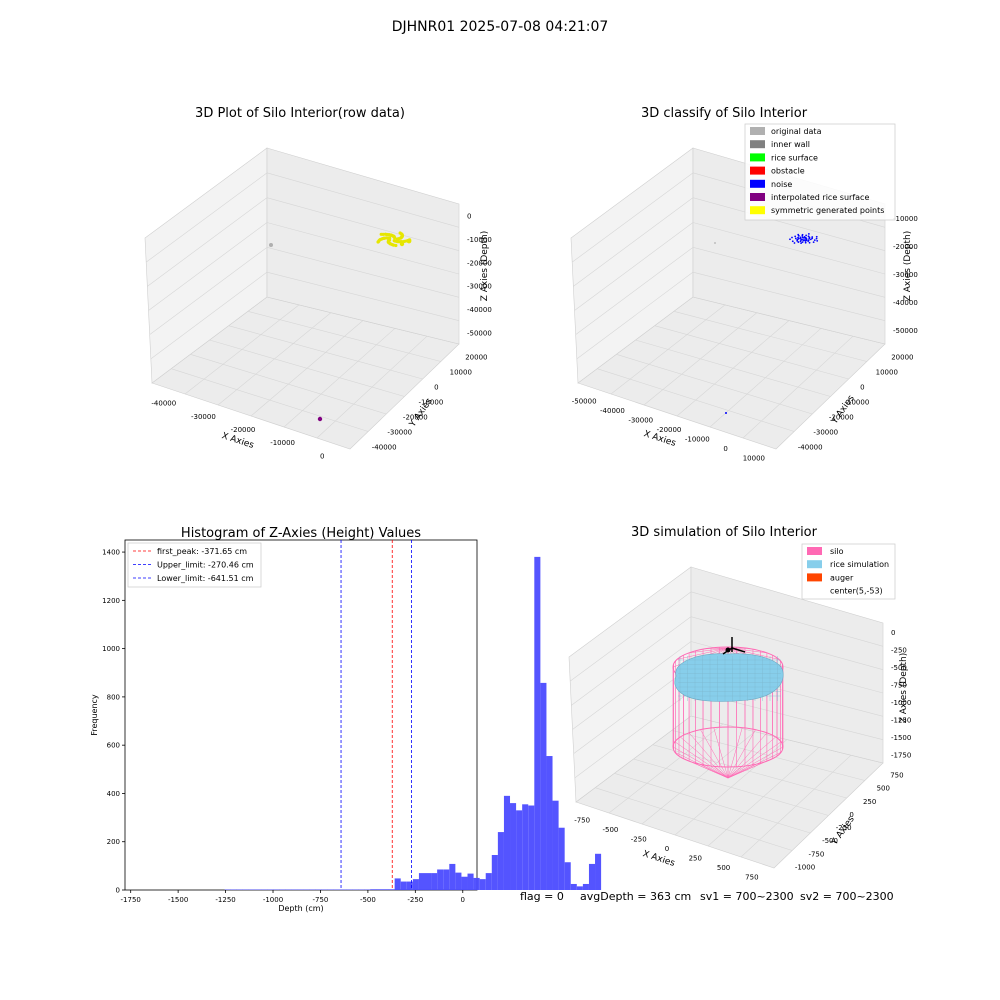 This screenshot has width=1000, height=1000. I want to click on panel-raw-zlabel: Z Axies (Depth), so click(485, 266).